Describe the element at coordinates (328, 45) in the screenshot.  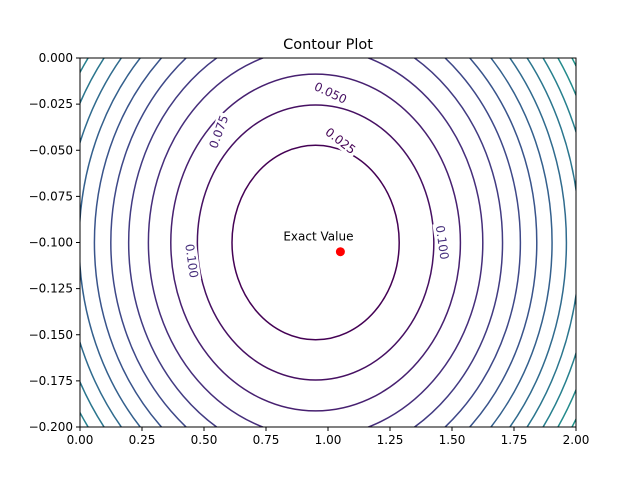
I see `chart-title: Contour Plot` at that location.